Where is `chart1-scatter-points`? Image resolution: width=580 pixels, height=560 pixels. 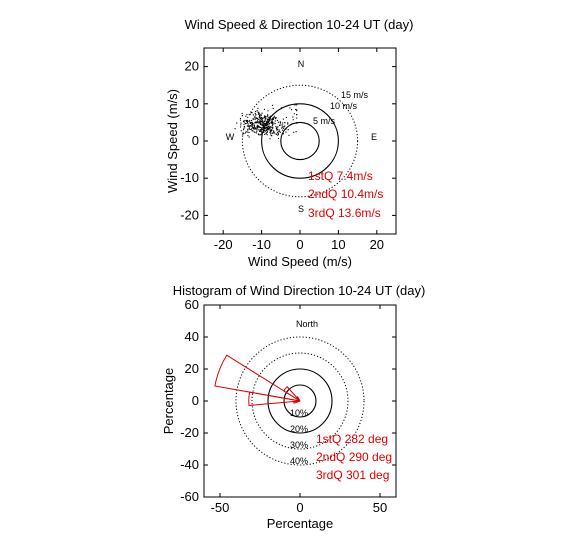 chart1-scatter-points is located at coordinates (266, 122).